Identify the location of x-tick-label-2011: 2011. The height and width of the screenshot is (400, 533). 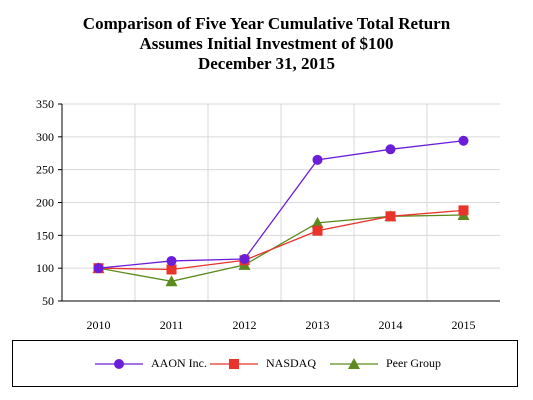
(172, 325).